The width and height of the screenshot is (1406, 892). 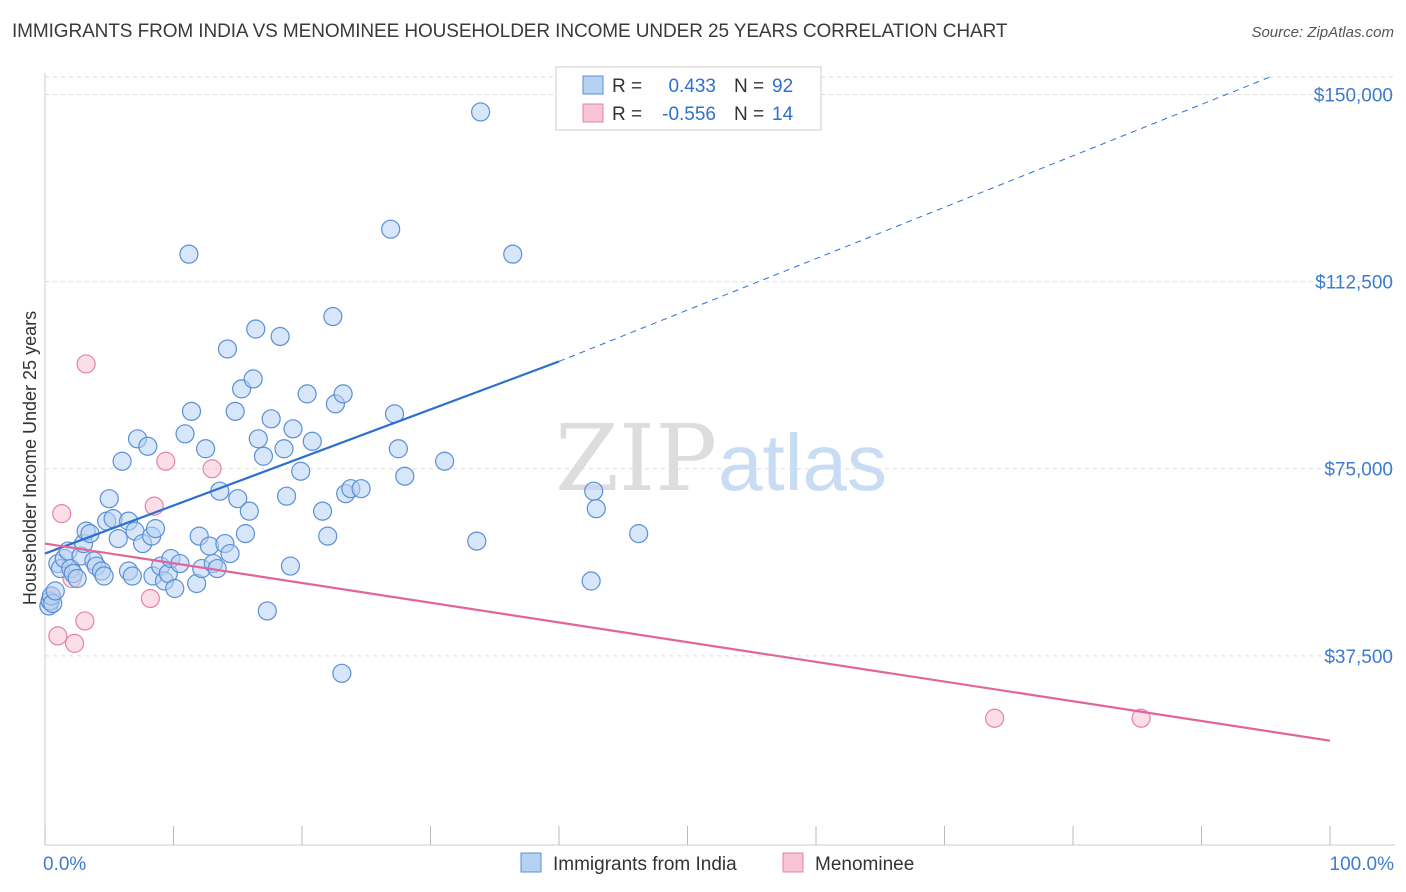 I want to click on legend-swatch-pink, so click(x=593, y=113).